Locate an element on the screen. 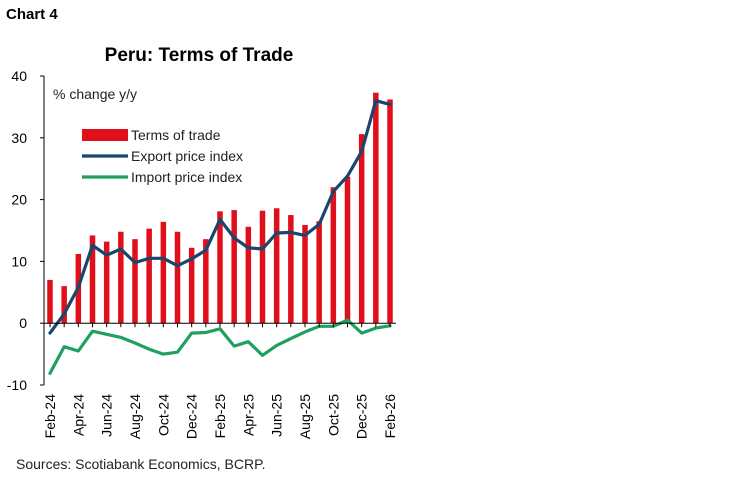 This screenshot has width=749, height=482. x-tick-label: Oct-25 is located at coordinates (333, 415).